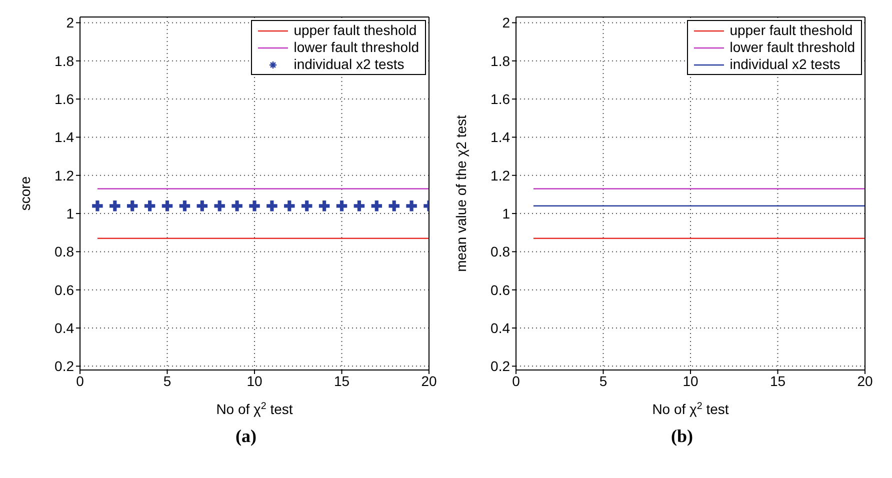 The image size is (892, 478). What do you see at coordinates (461, 193) in the screenshot?
I see `y-axis-title: mean value of the χ2 test` at bounding box center [461, 193].